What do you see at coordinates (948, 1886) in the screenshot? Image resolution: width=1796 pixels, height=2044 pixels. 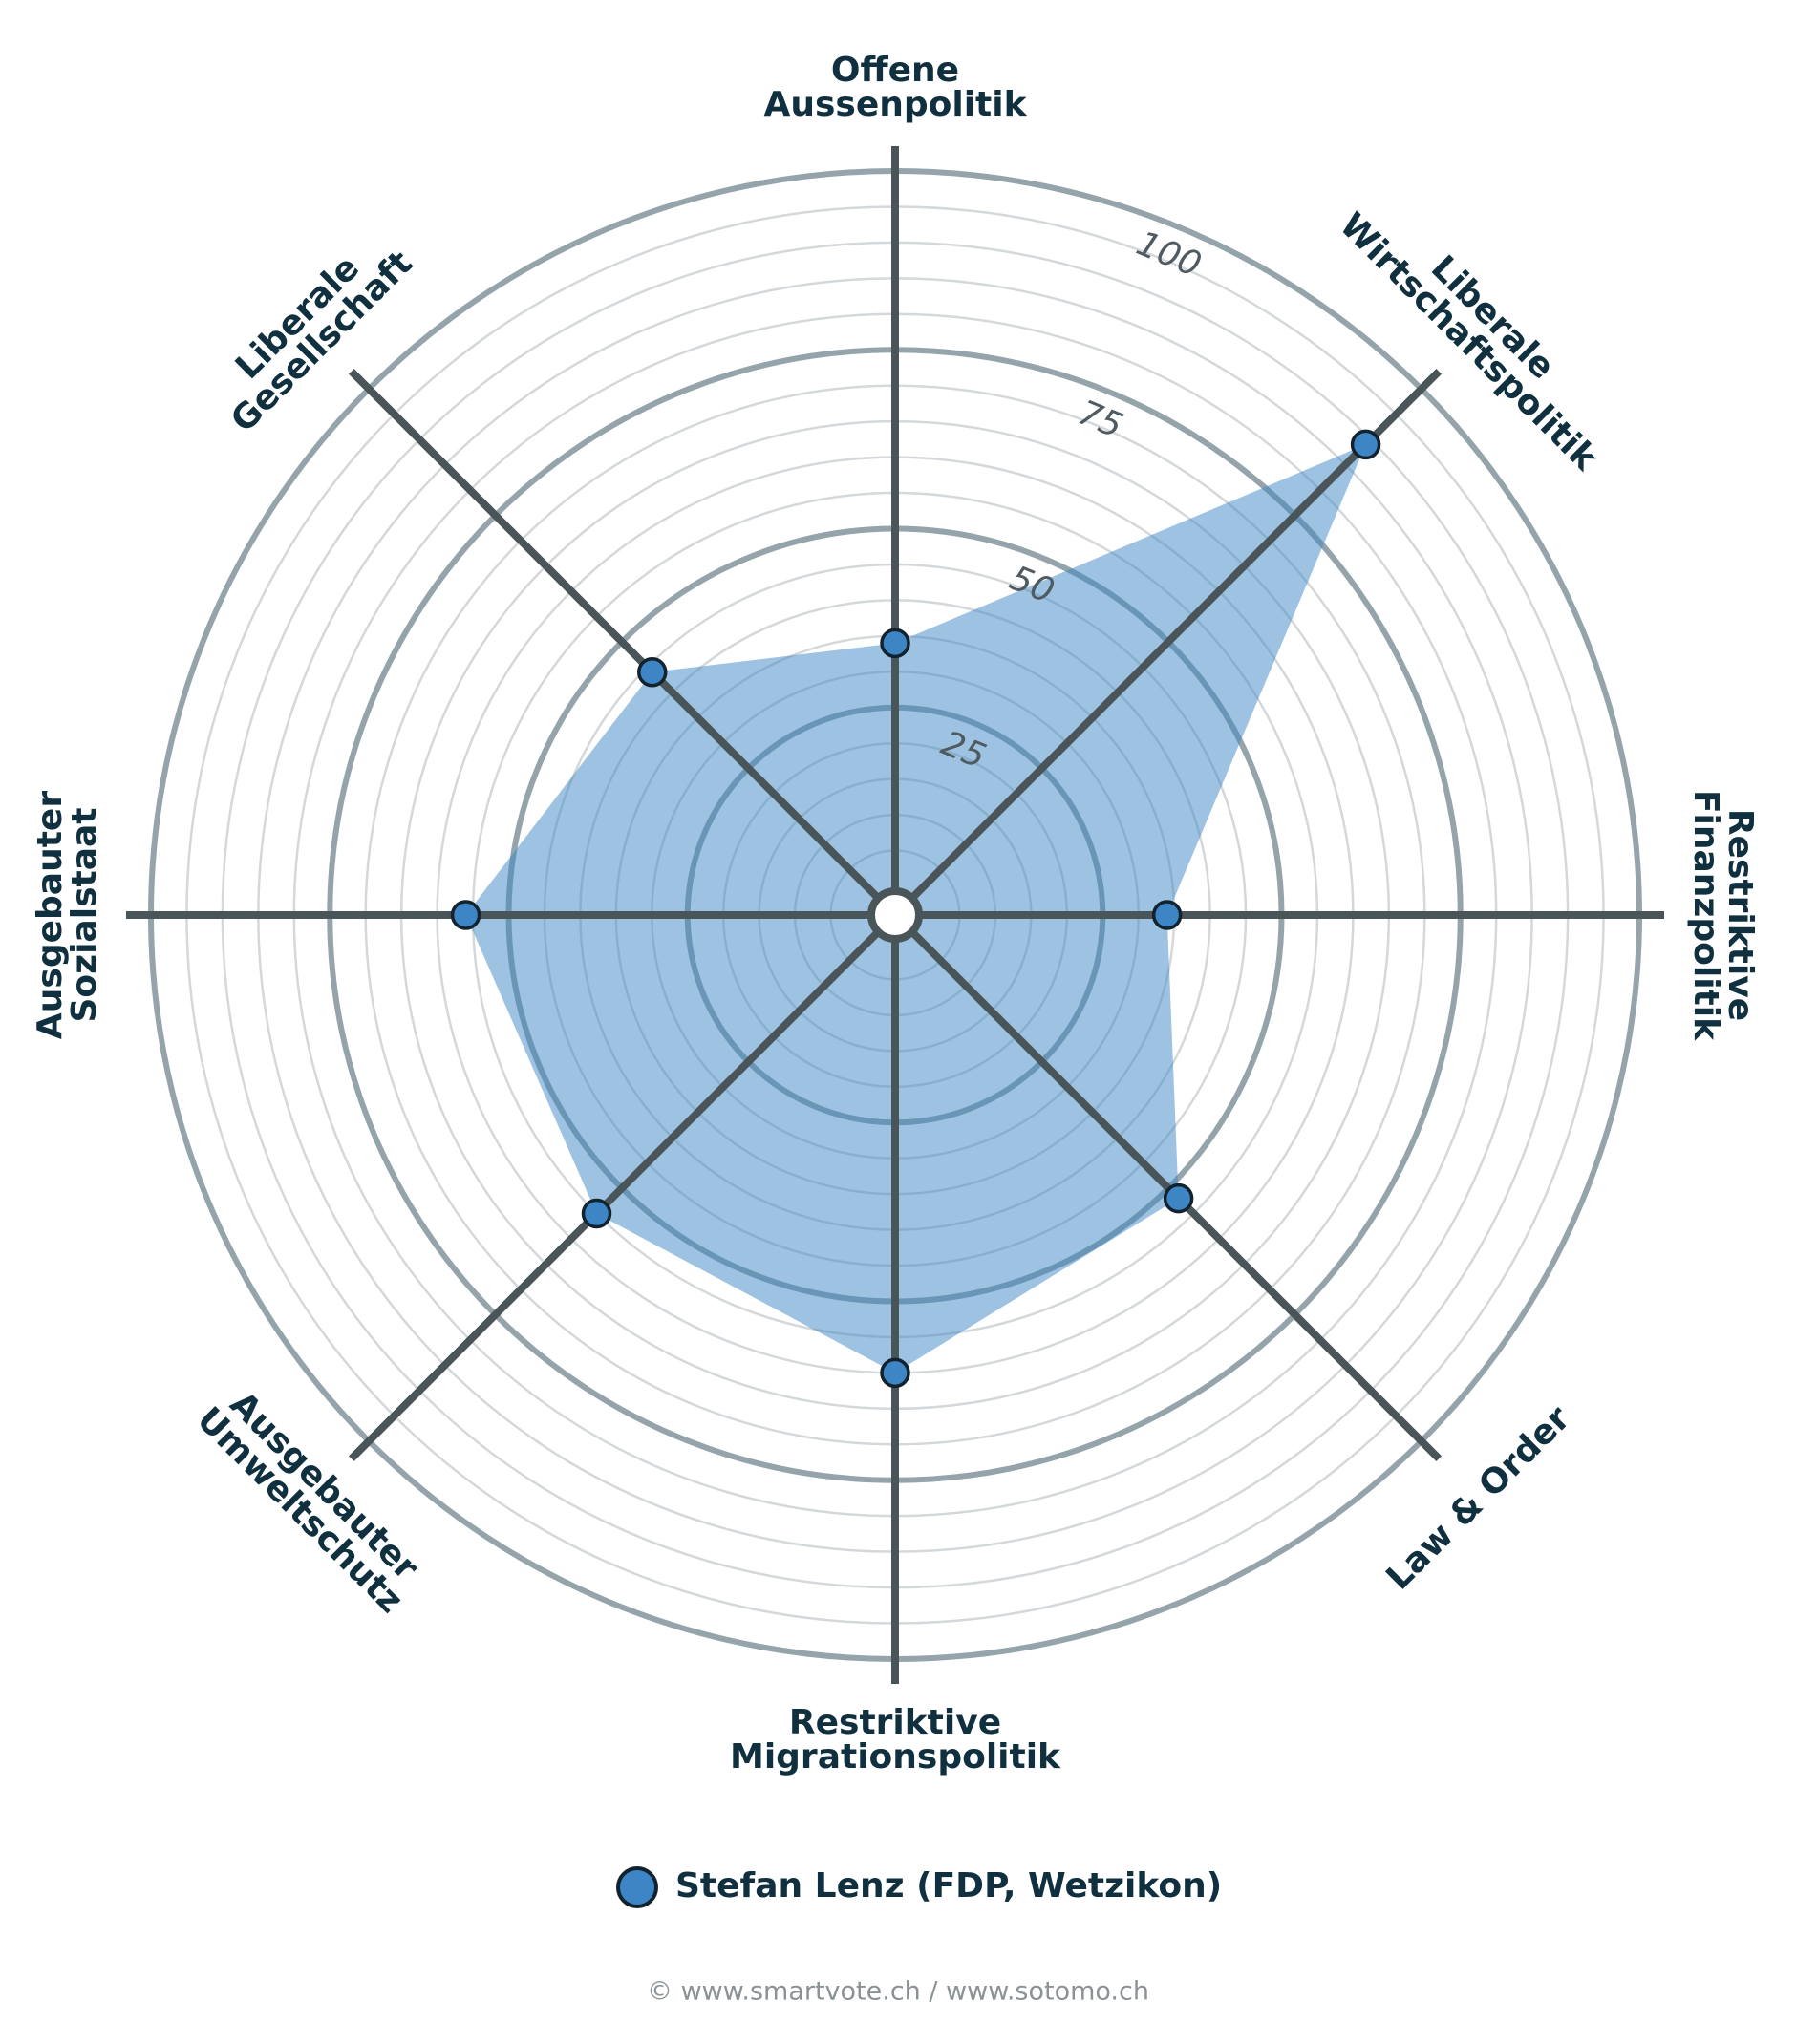 I see `legend-text: Stefan Lenz (FDP, Wetzikon)` at bounding box center [948, 1886].